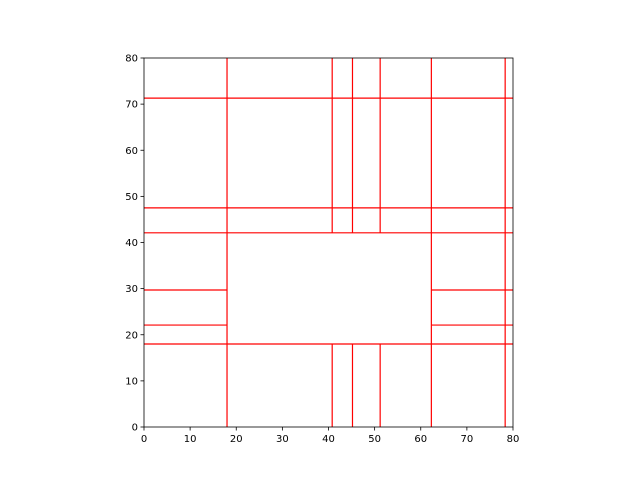 The width and height of the screenshot is (640, 480). What do you see at coordinates (190, 439) in the screenshot?
I see `x-tick-label: 10` at bounding box center [190, 439].